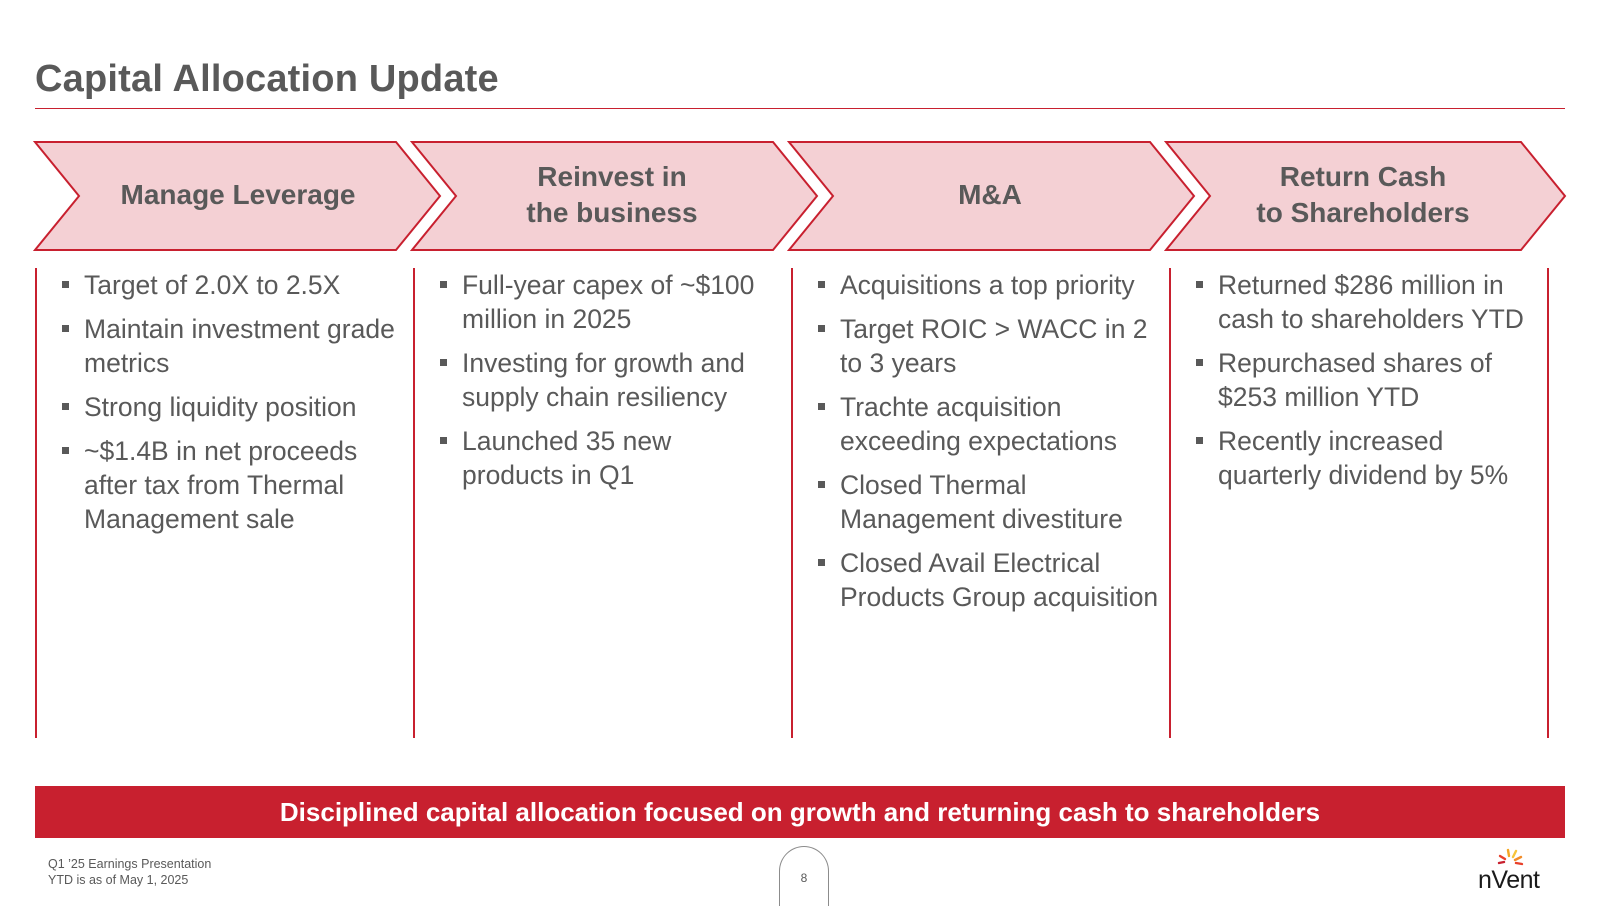  What do you see at coordinates (212, 285) in the screenshot?
I see `bullet-text: Target of 2.0X to 2.5X` at bounding box center [212, 285].